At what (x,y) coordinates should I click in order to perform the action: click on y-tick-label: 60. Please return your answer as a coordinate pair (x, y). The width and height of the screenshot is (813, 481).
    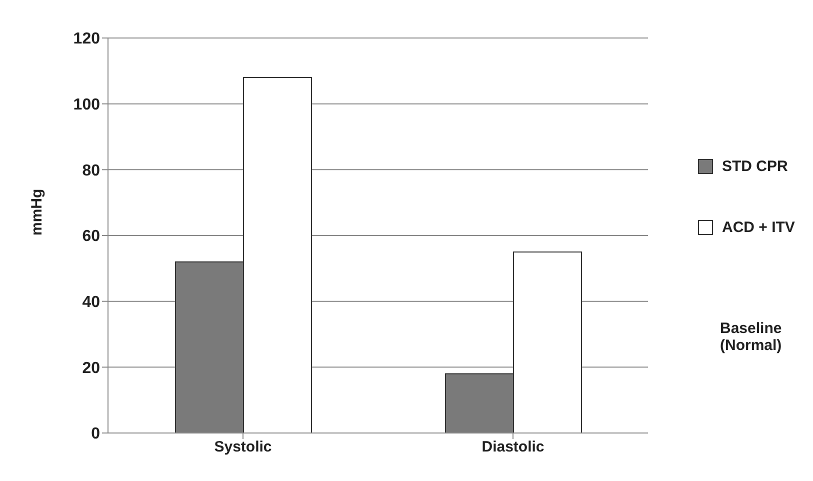
    Looking at the image, I should click on (91, 237).